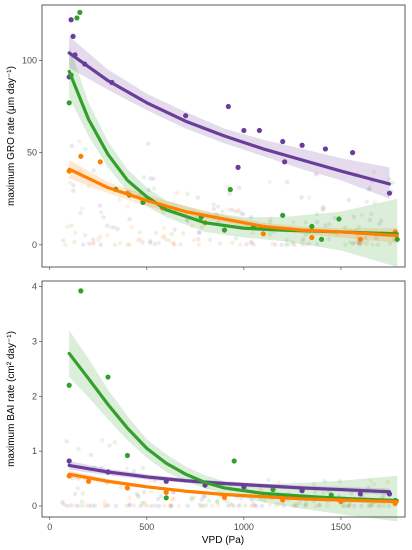  Describe the element at coordinates (34, 341) in the screenshot. I see `y-tick-label: 3` at that location.